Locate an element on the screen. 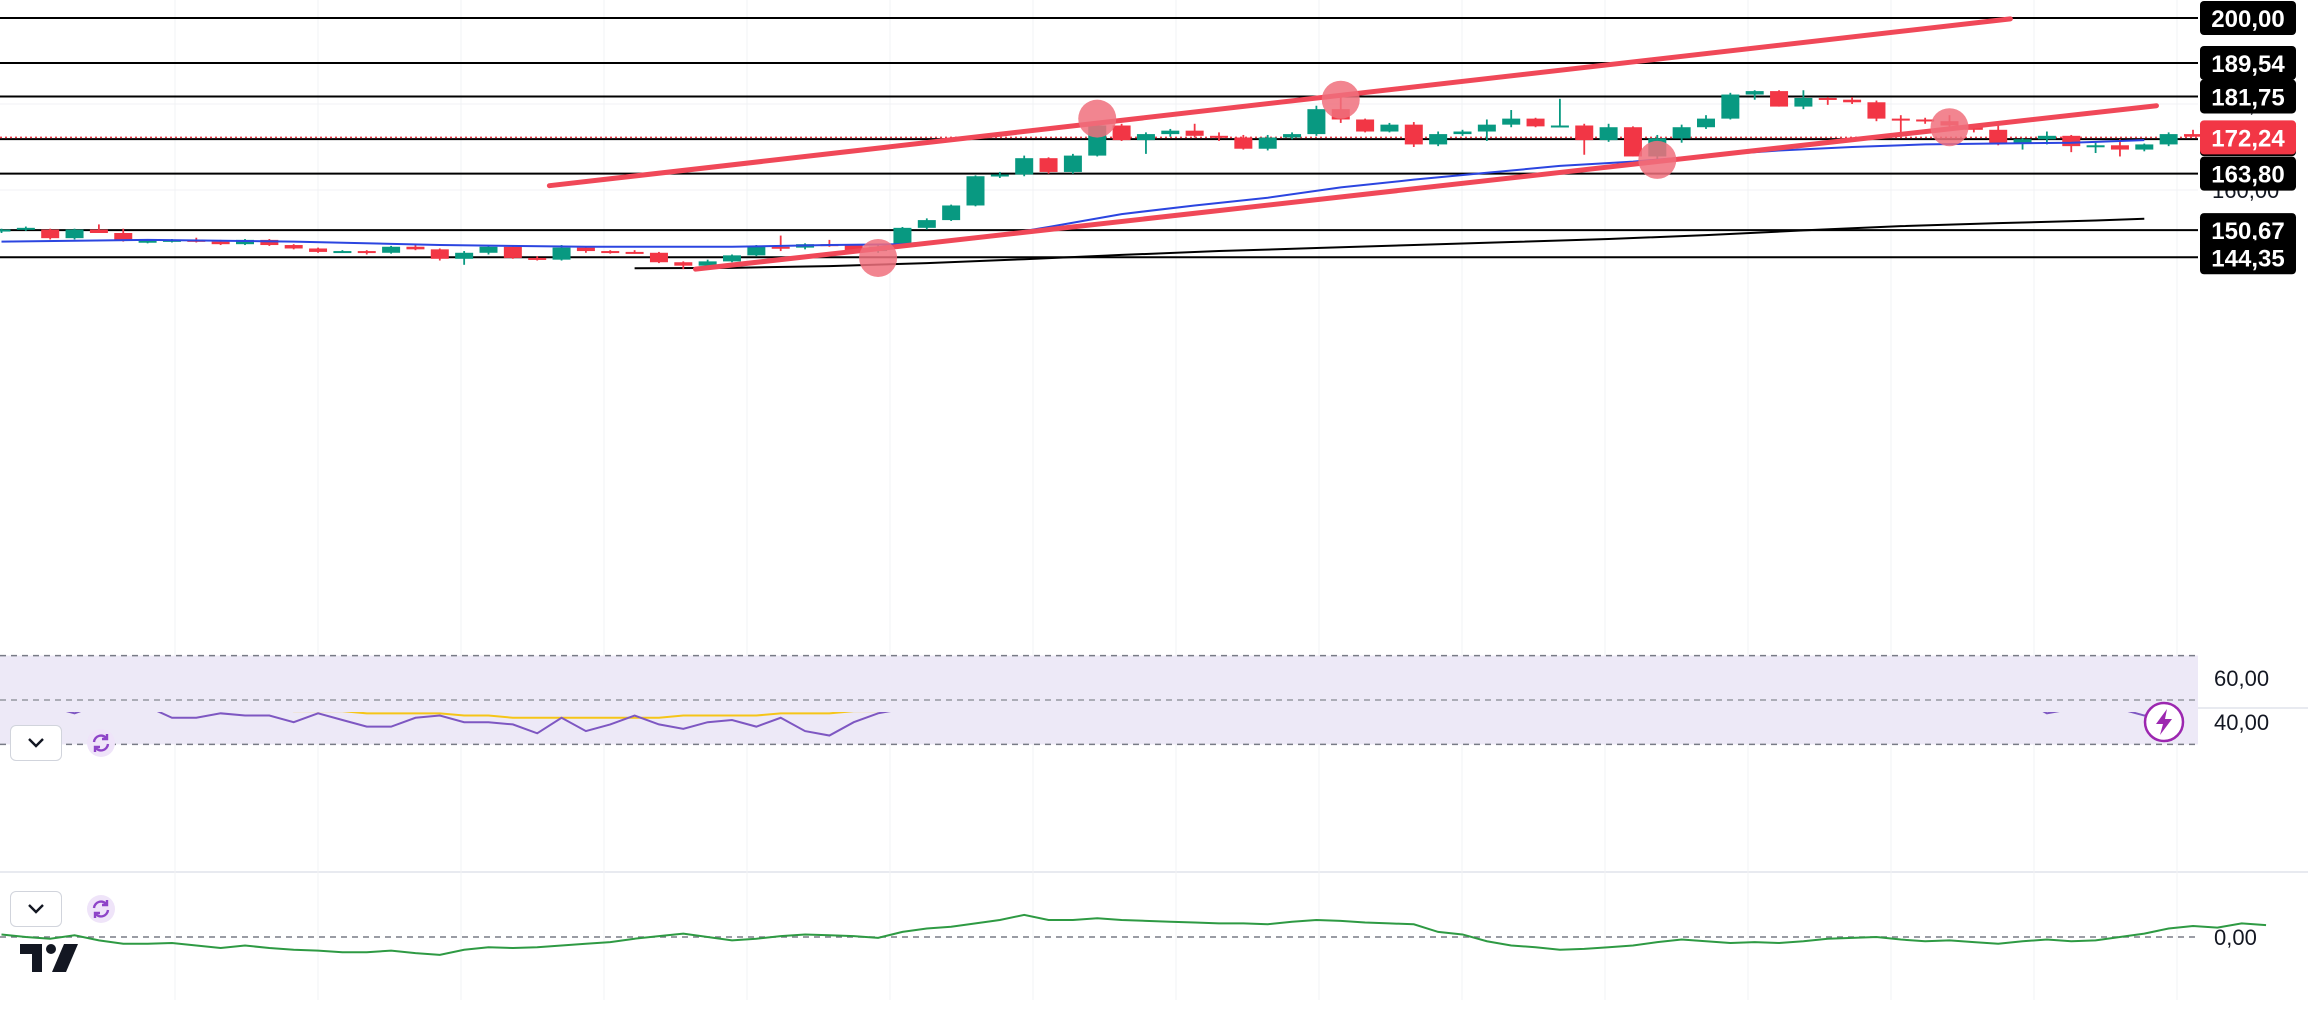 Image resolution: width=2308 pixels, height=1019 pixels. rsi-pane-toggle-button is located at coordinates (36, 743).